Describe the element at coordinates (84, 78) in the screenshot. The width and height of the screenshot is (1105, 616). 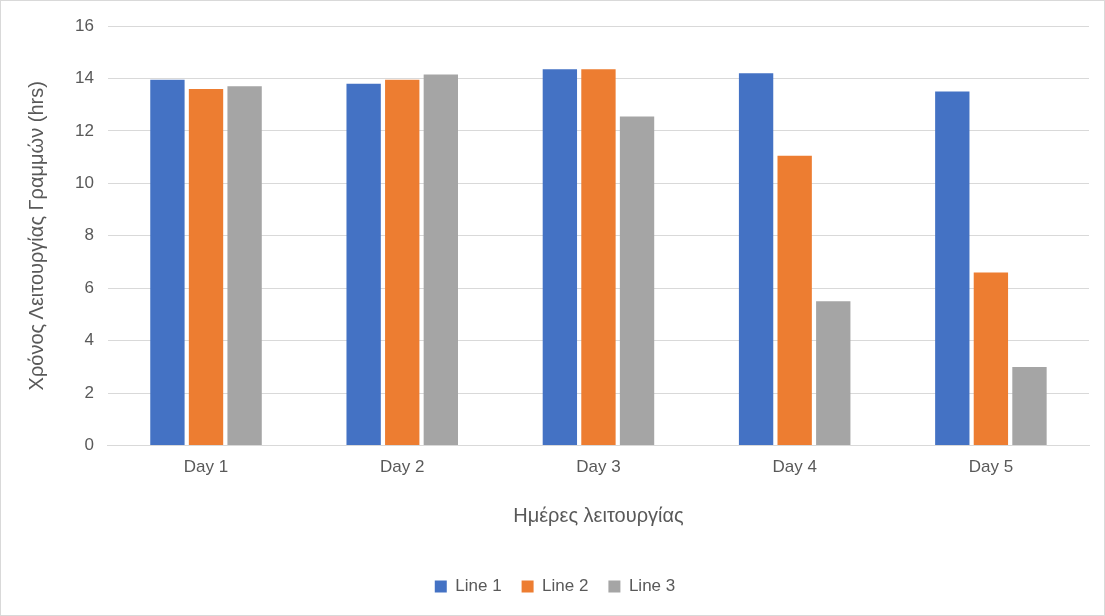
I see `y-tick-label: 14` at that location.